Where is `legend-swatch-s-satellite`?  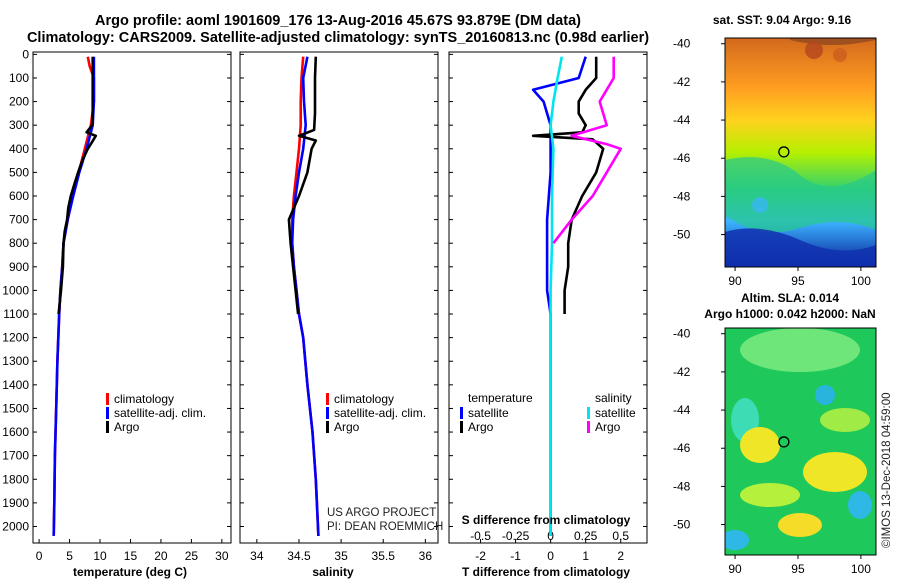
legend-swatch-s-satellite is located at coordinates (588, 413).